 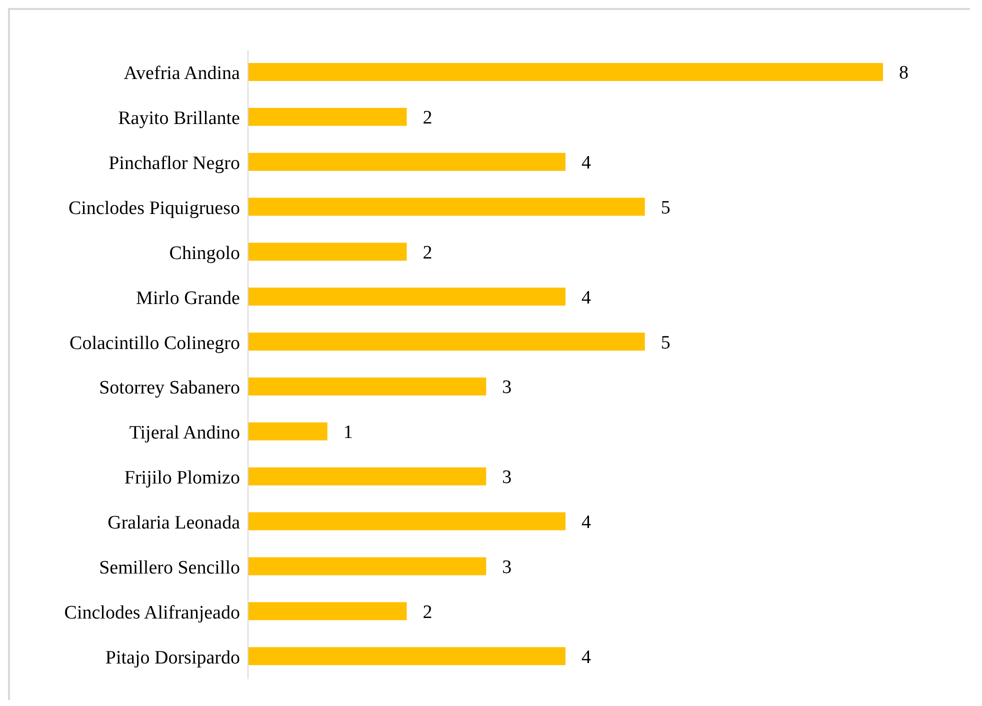 What do you see at coordinates (182, 73) in the screenshot?
I see `y-tick-label: Avefria Andina` at bounding box center [182, 73].